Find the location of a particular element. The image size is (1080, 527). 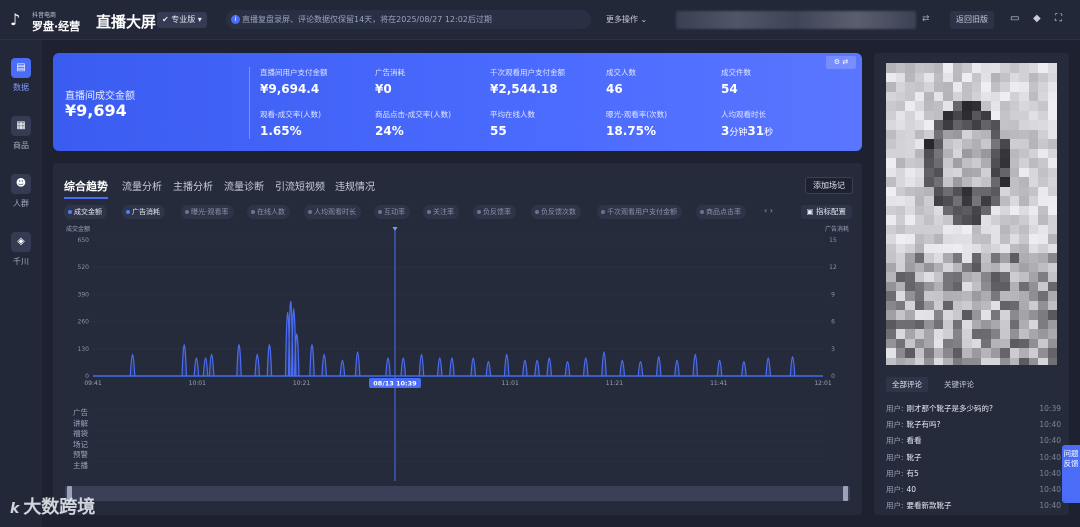

kpi-click-conversion: 商品点击-成交率(人数) 24% is located at coordinates (413, 123).